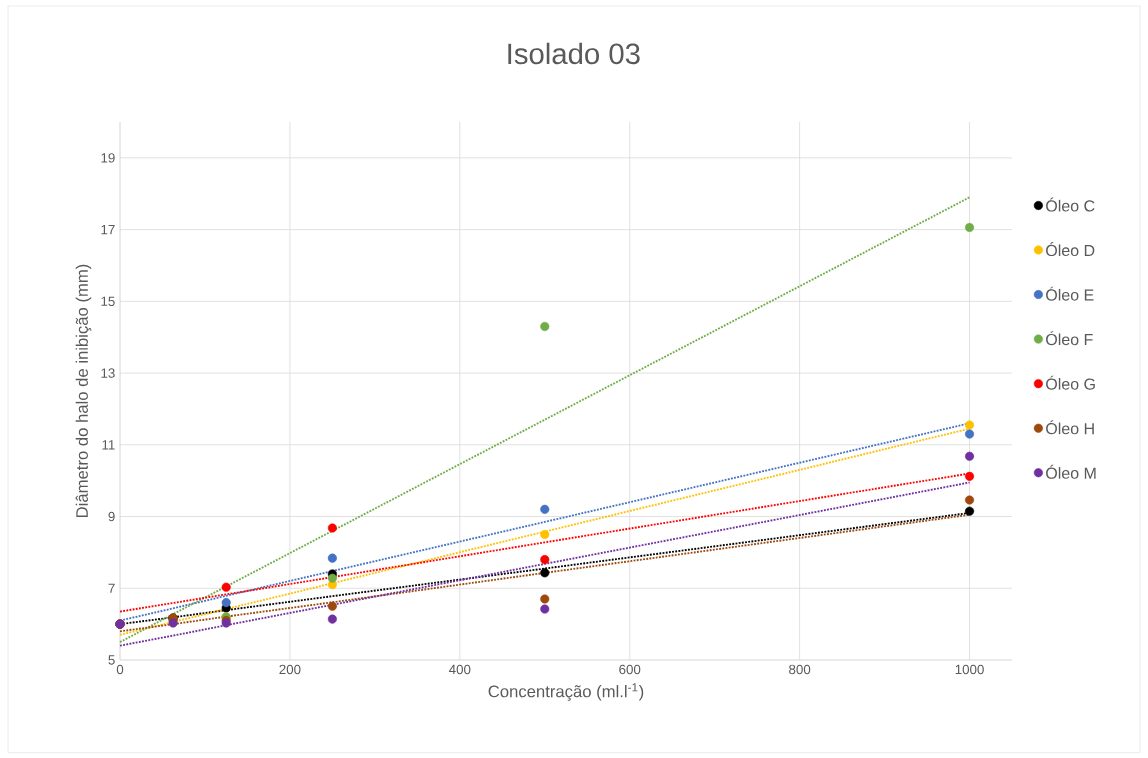 This screenshot has height=758, width=1148. I want to click on x-tick-label: 600, so click(630, 669).